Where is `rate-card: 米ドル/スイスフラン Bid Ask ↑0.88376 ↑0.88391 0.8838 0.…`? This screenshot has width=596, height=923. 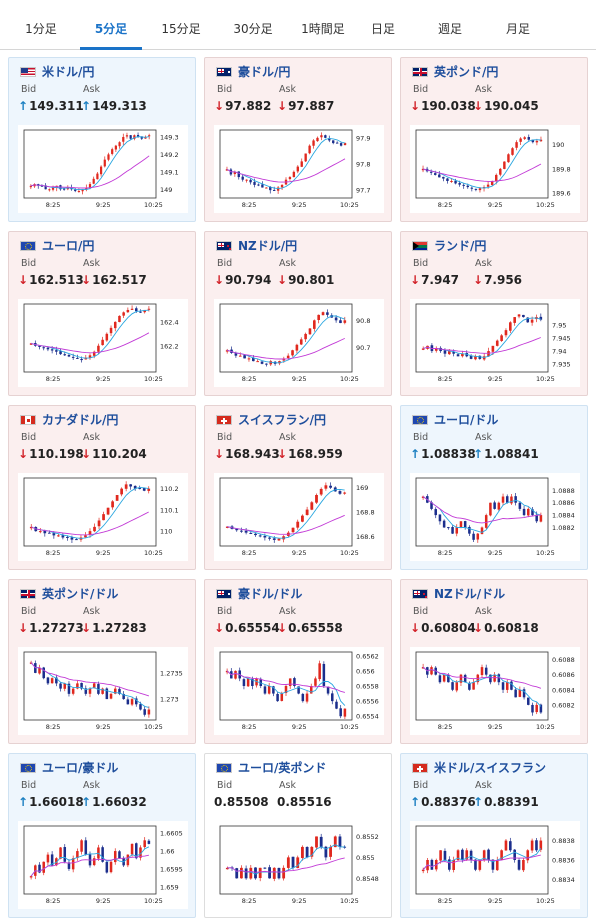 rate-card: 米ドル/スイスフラン Bid Ask ↑0.88376 ↑0.88391 0.8838 0.… is located at coordinates (494, 835).